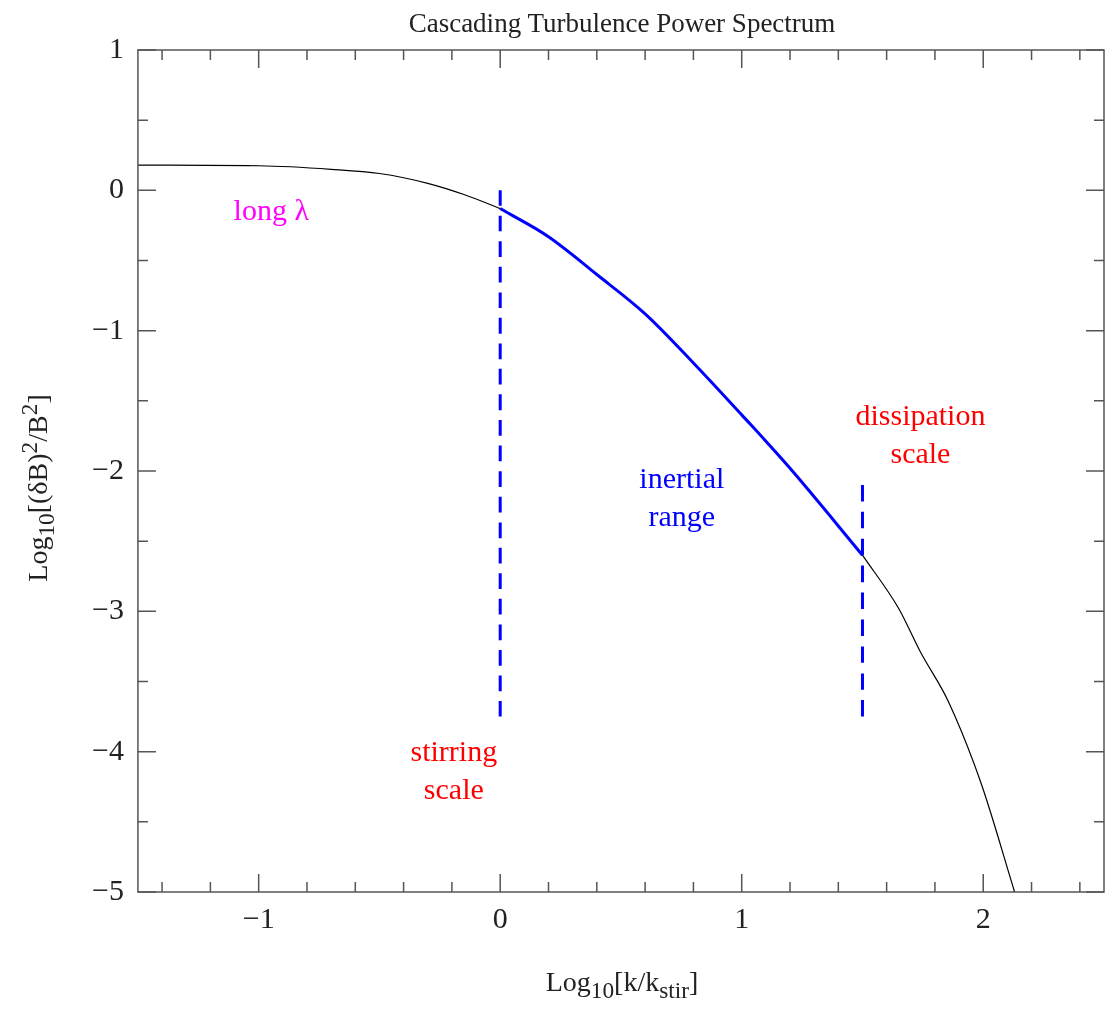 This screenshot has width=1114, height=1016. What do you see at coordinates (271, 209) in the screenshot?
I see `annotation: long λ` at bounding box center [271, 209].